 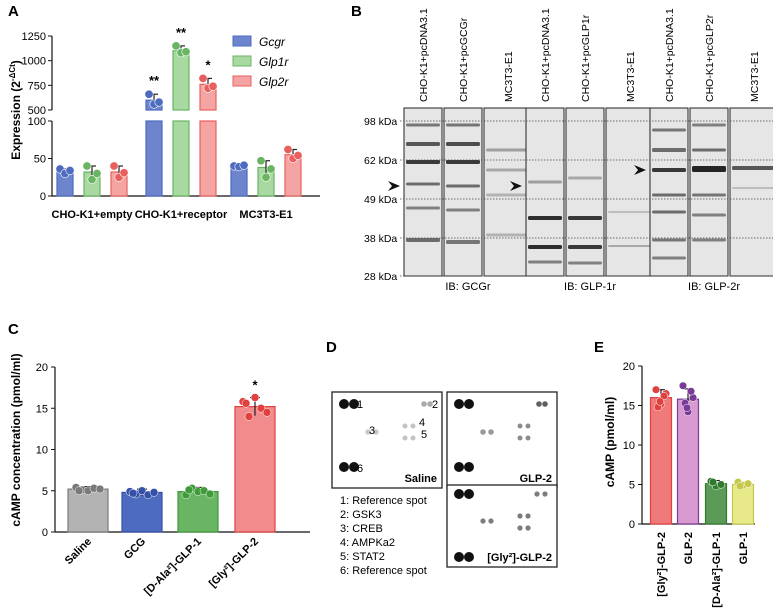 What do you see at coordinates (274, 62) in the screenshot?
I see `chart-a-legend-label: Glp1r` at bounding box center [274, 62].